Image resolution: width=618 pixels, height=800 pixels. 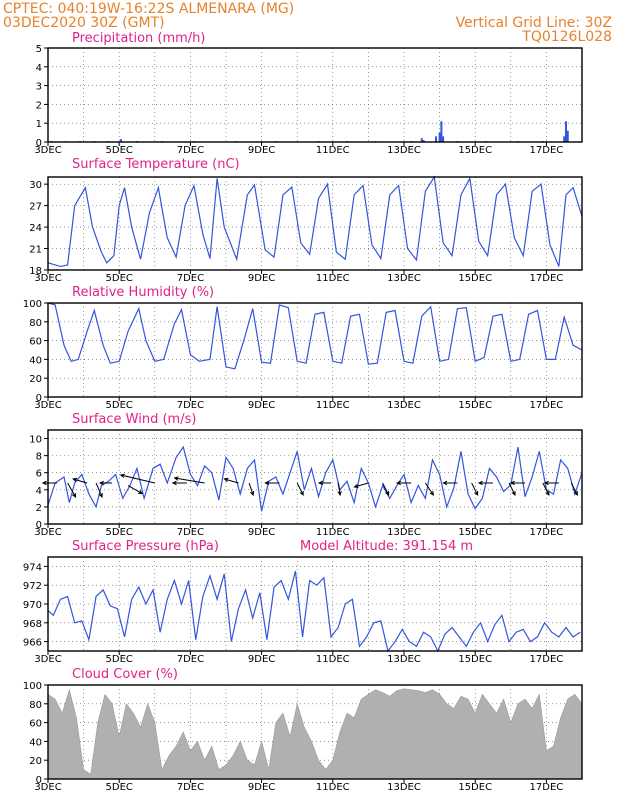 I want to click on y-tick-label: 24, so click(x=35, y=228).